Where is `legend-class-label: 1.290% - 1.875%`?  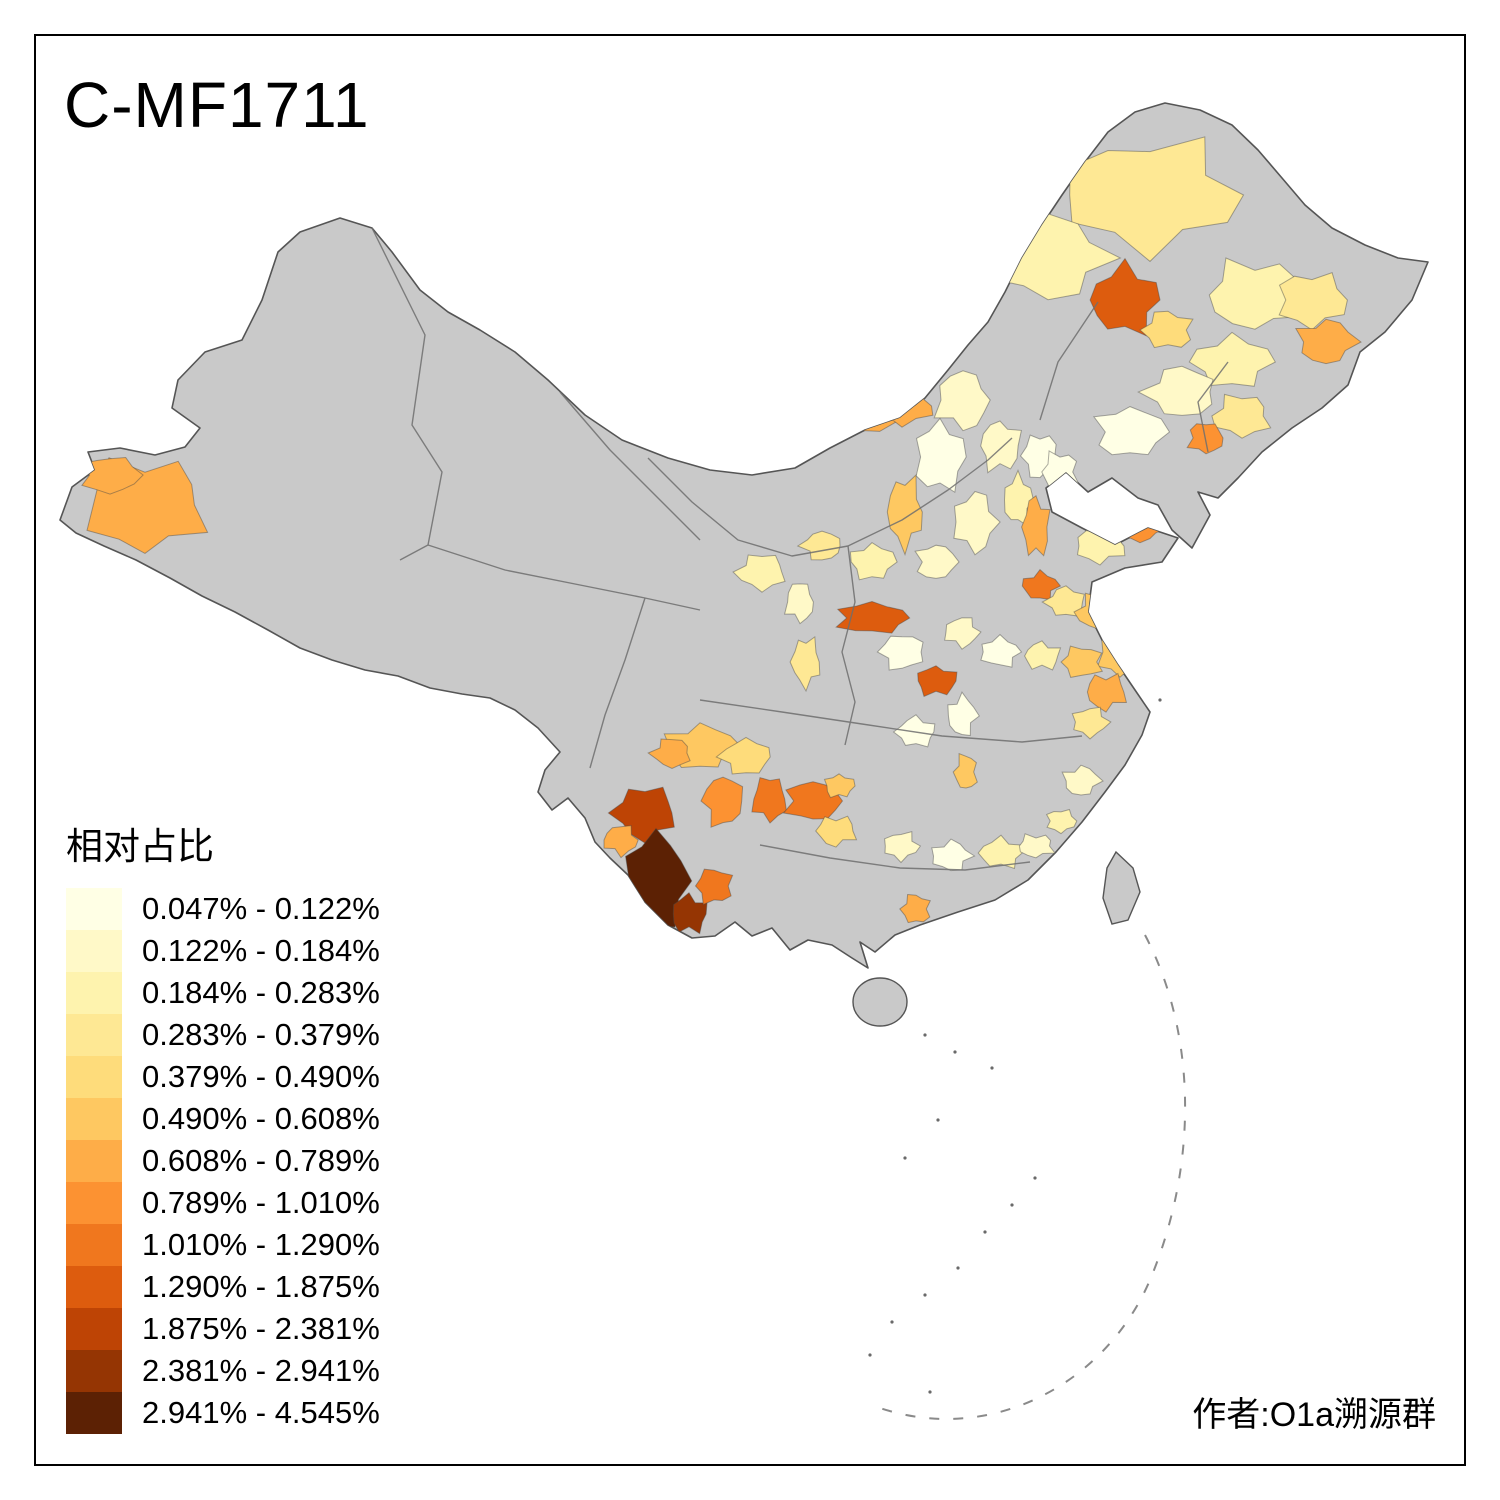
legend-class-label: 1.290% - 1.875% is located at coordinates (261, 1286).